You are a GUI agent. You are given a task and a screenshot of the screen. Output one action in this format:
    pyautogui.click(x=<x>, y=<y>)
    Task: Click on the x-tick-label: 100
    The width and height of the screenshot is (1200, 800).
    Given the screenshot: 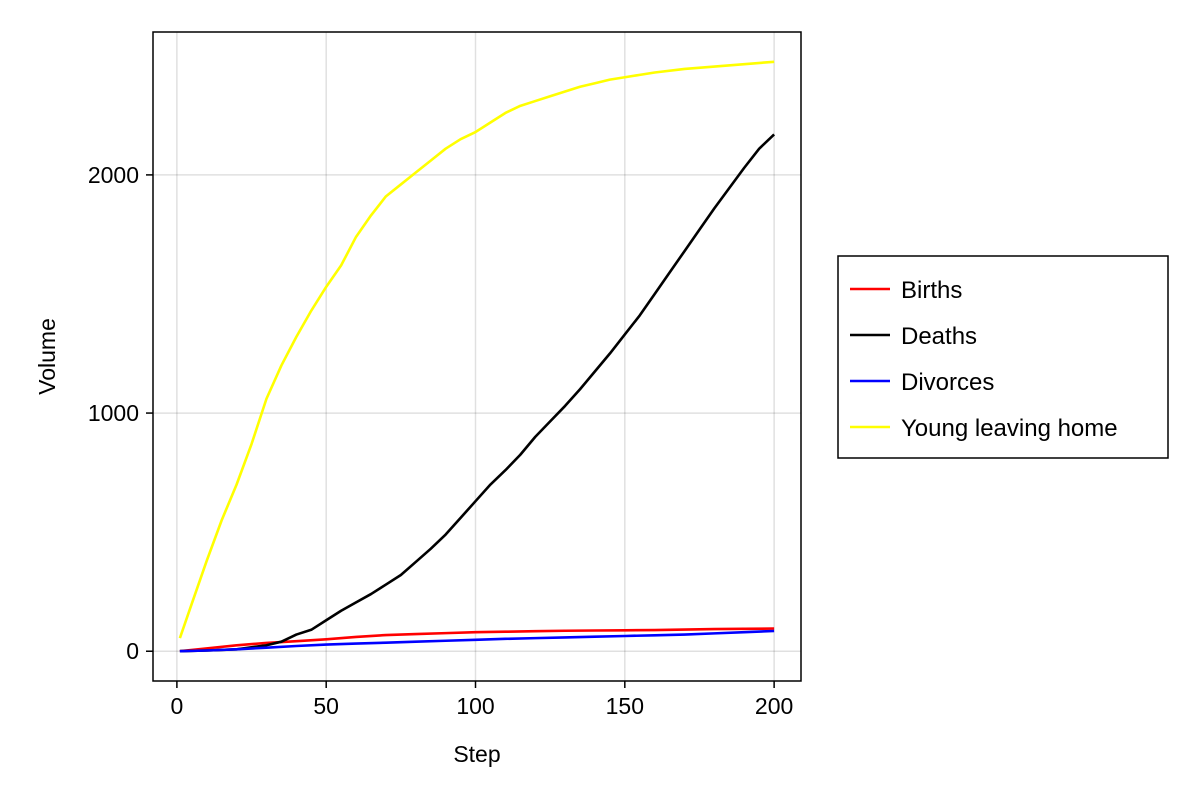 What is the action you would take?
    pyautogui.click(x=475, y=706)
    